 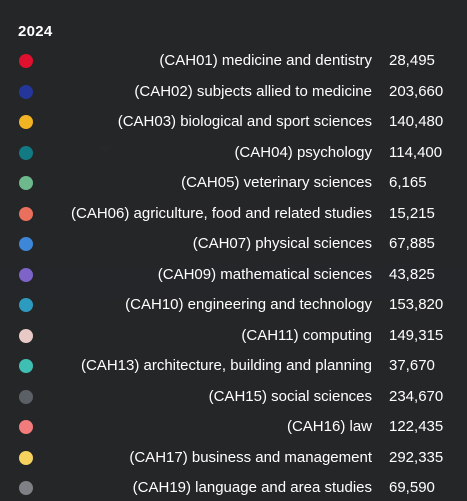 I want to click on series-value: 234,670, so click(x=416, y=396).